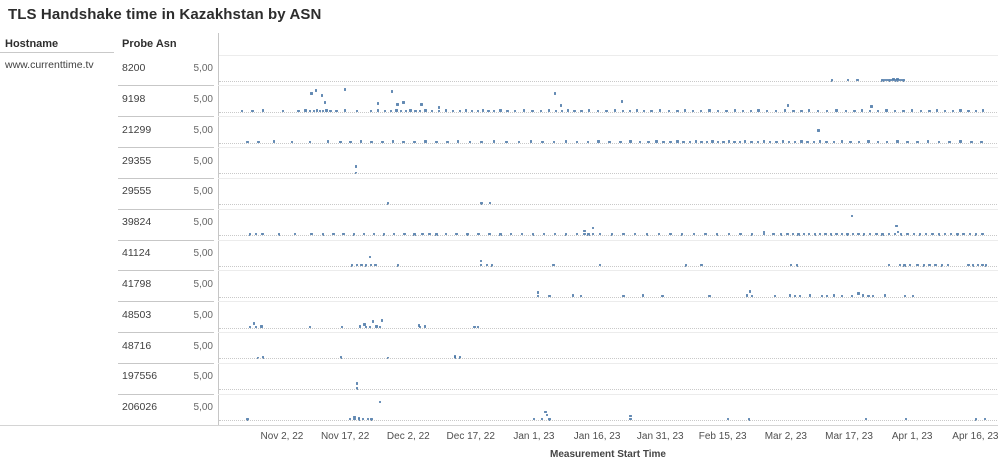 The height and width of the screenshot is (471, 1000). What do you see at coordinates (499, 425) in the screenshot?
I see `x-axis-line` at bounding box center [499, 425].